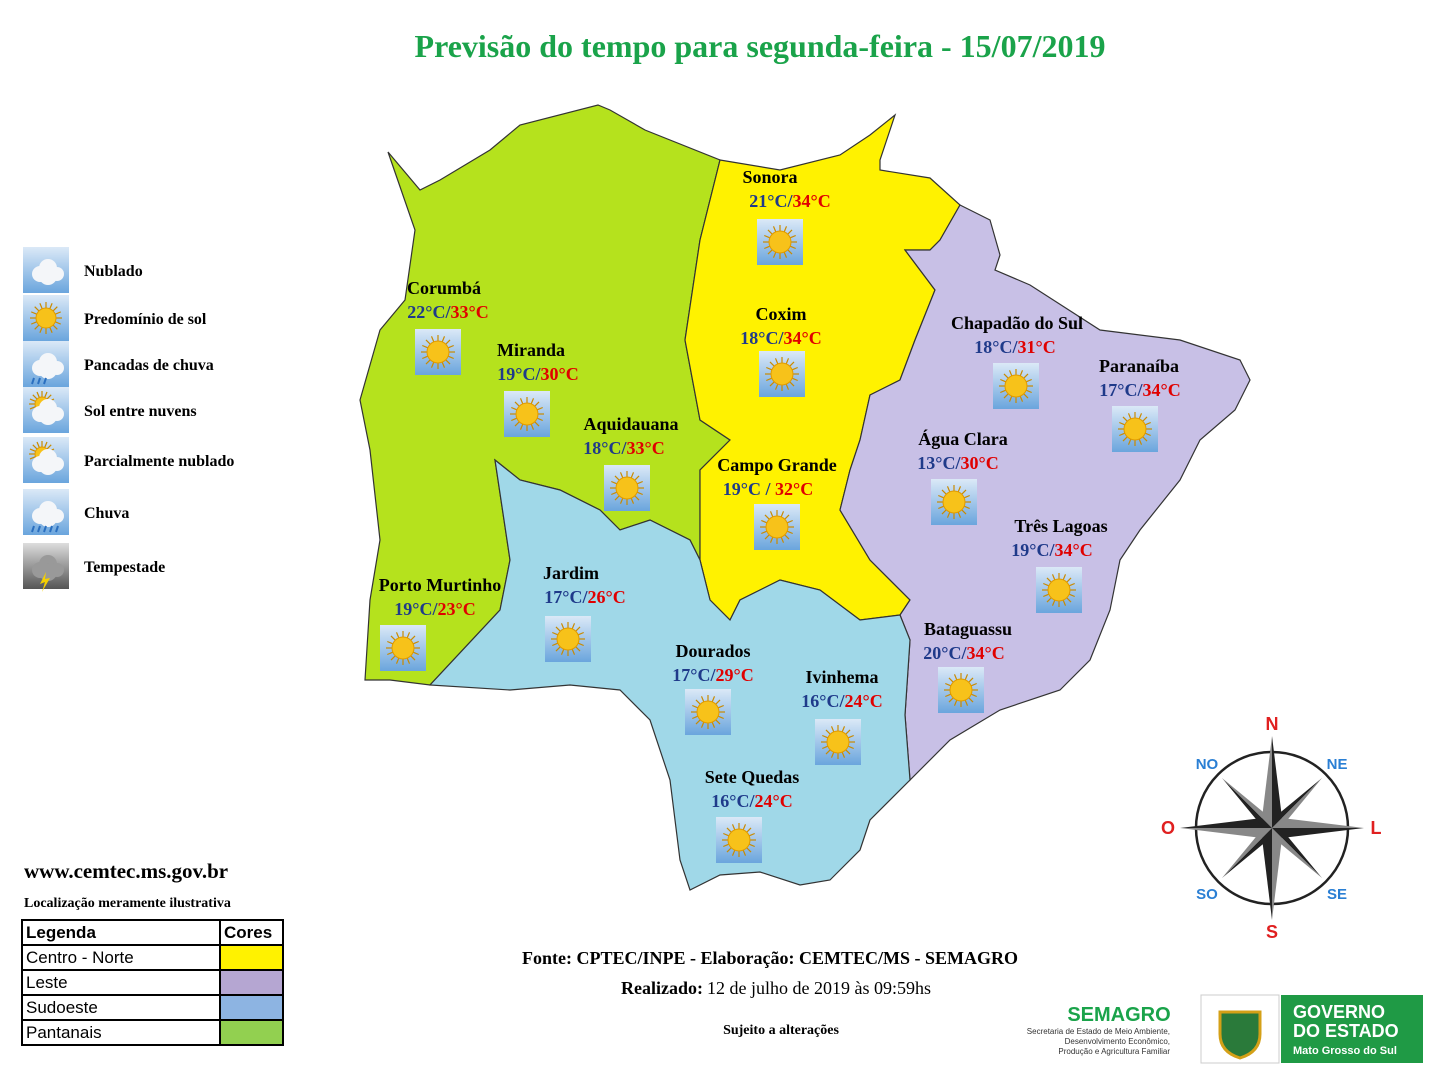  What do you see at coordinates (571, 573) in the screenshot?
I see `city-name: Jardim` at bounding box center [571, 573].